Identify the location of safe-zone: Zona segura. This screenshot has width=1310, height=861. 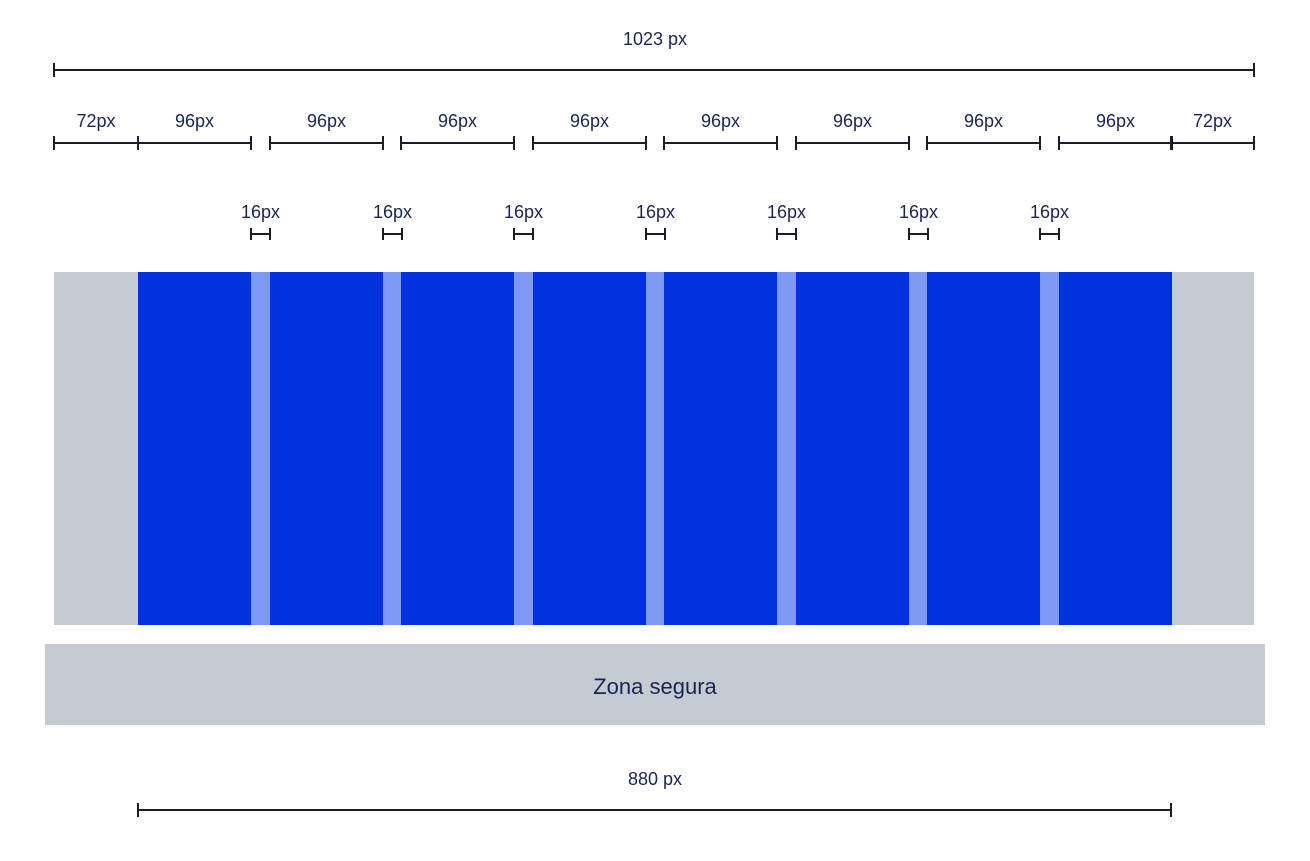
(655, 684).